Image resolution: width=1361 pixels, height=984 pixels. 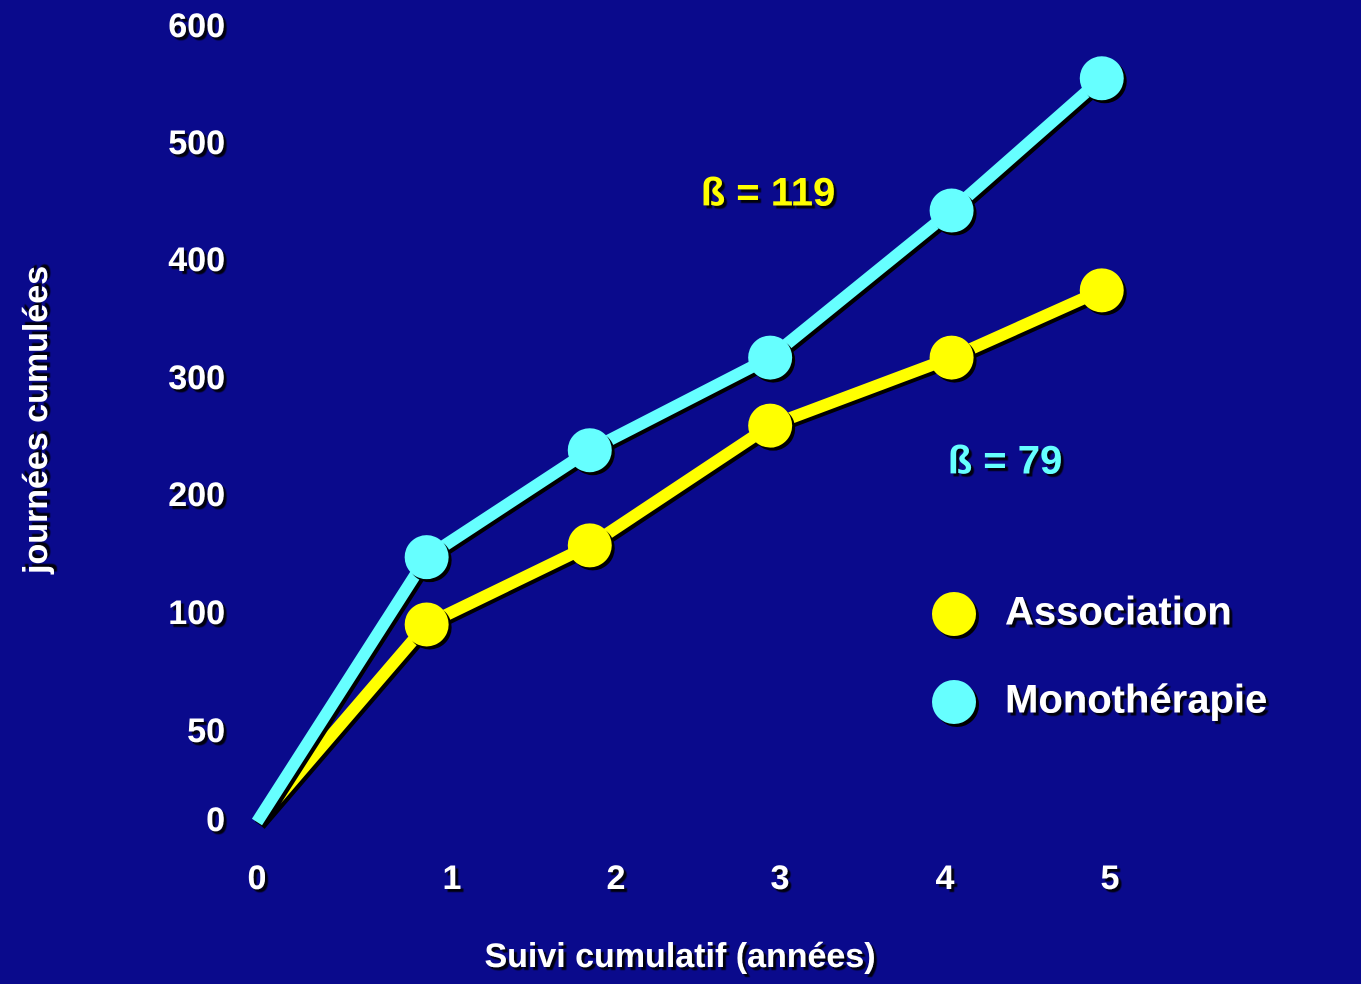 I want to click on legend-label: Association, so click(x=1118, y=612).